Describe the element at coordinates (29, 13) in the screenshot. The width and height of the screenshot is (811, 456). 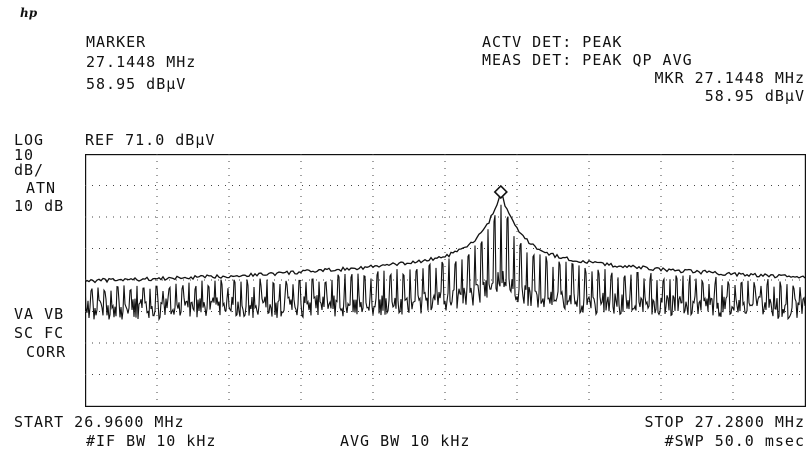
I see `hp-logo: hp` at that location.